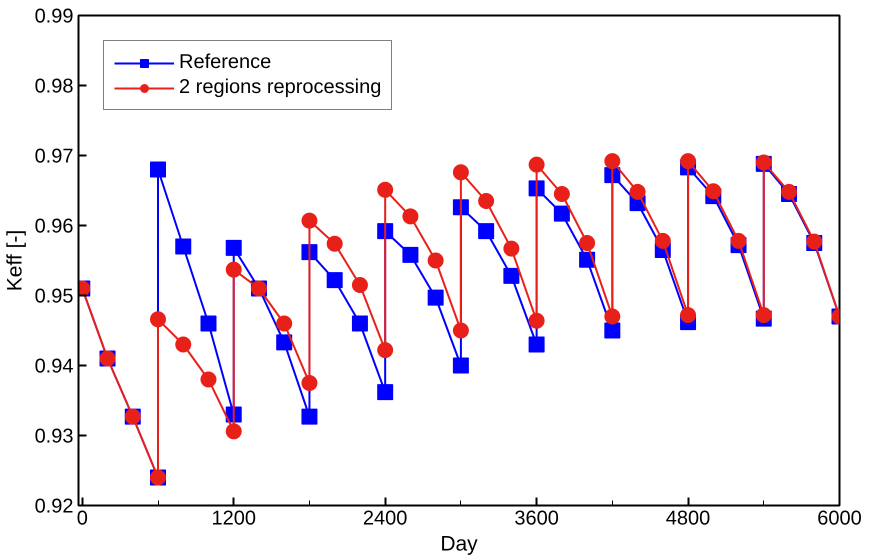  What do you see at coordinates (54, 367) in the screenshot?
I see `y-tick-label: 0.94` at bounding box center [54, 367].